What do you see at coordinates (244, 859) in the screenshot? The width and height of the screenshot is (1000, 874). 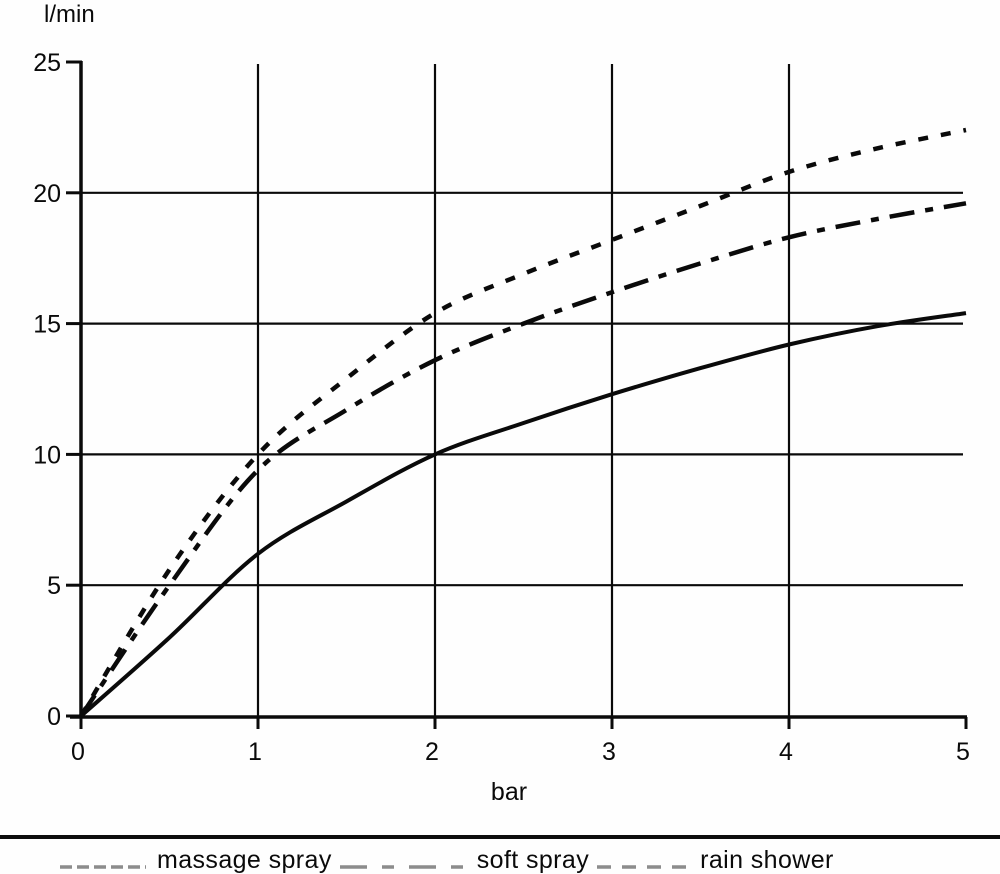 I see `legend-label-massage-spray: massage spray` at bounding box center [244, 859].